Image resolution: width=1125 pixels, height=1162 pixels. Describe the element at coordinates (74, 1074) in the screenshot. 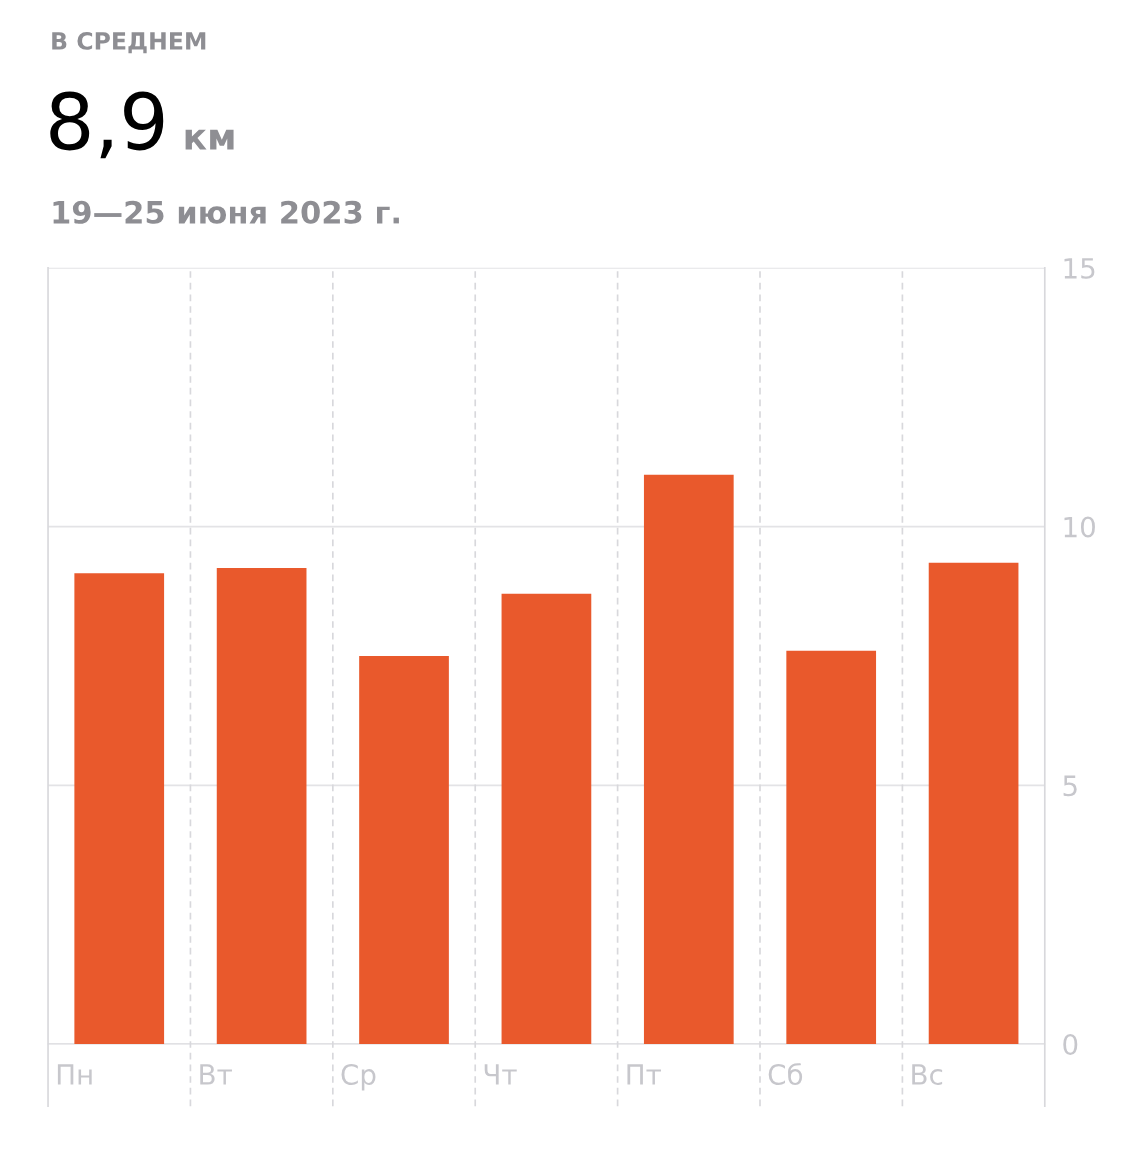

I see `x-tick-label: Пн` at that location.